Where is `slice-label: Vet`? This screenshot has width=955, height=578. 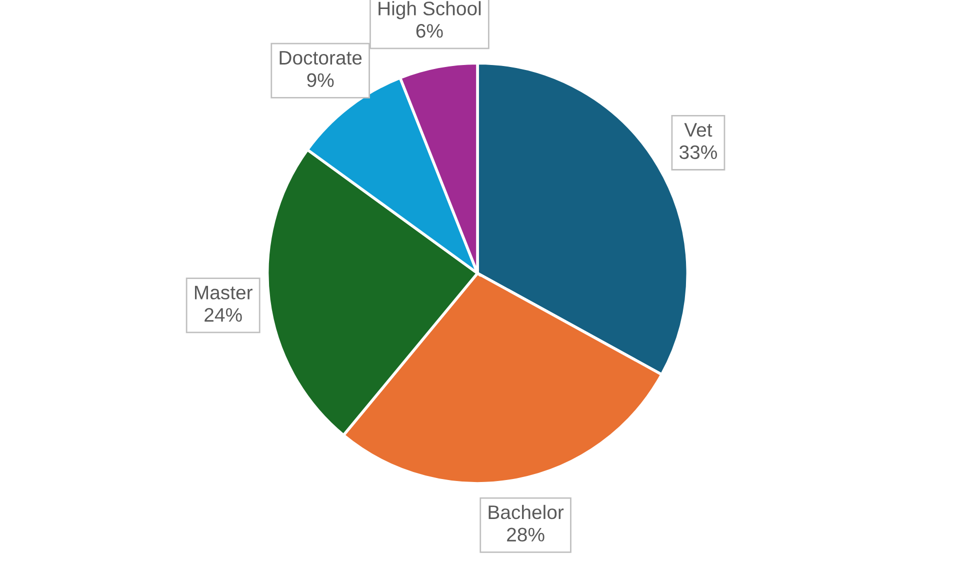 slice-label: Vet is located at coordinates (698, 130).